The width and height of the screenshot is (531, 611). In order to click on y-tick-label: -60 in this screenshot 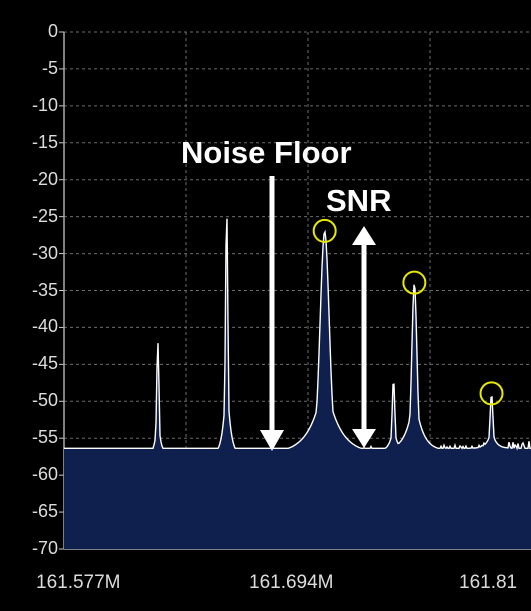, I will do `click(44, 474)`.